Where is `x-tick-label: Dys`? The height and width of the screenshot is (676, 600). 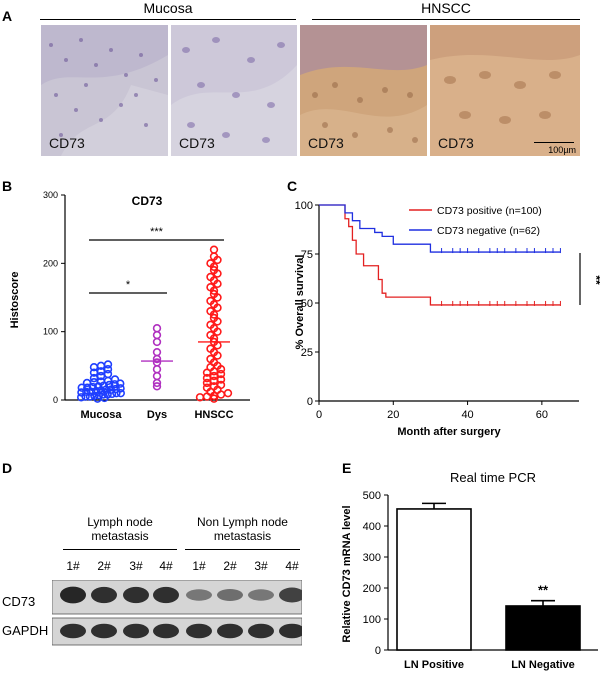 x-tick-label: Dys is located at coordinates (157, 415).